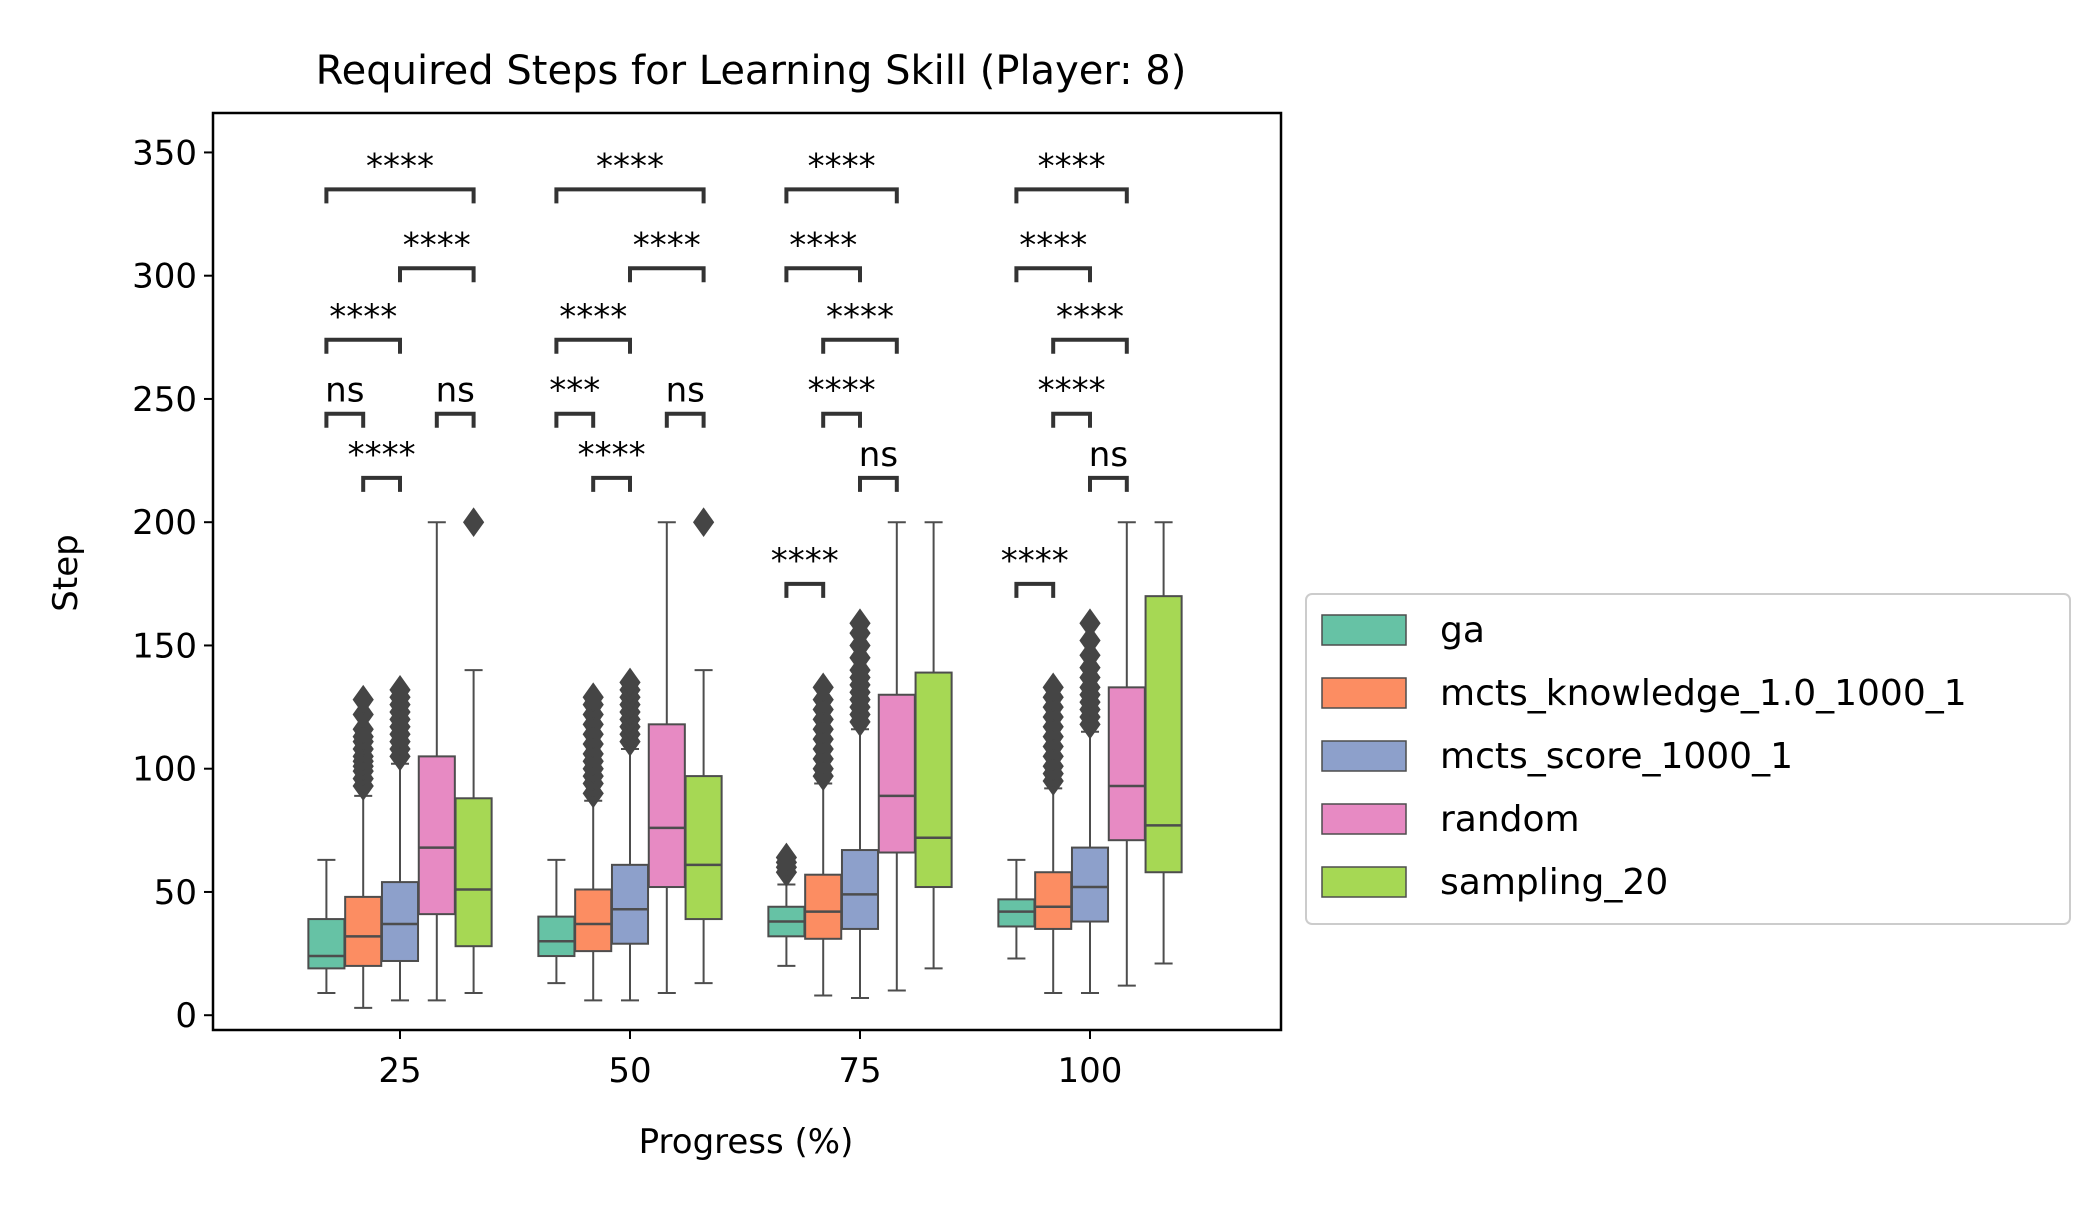 The width and height of the screenshot is (2100, 1205). What do you see at coordinates (629, 1071) in the screenshot?
I see `x-tick-label: 50` at bounding box center [629, 1071].